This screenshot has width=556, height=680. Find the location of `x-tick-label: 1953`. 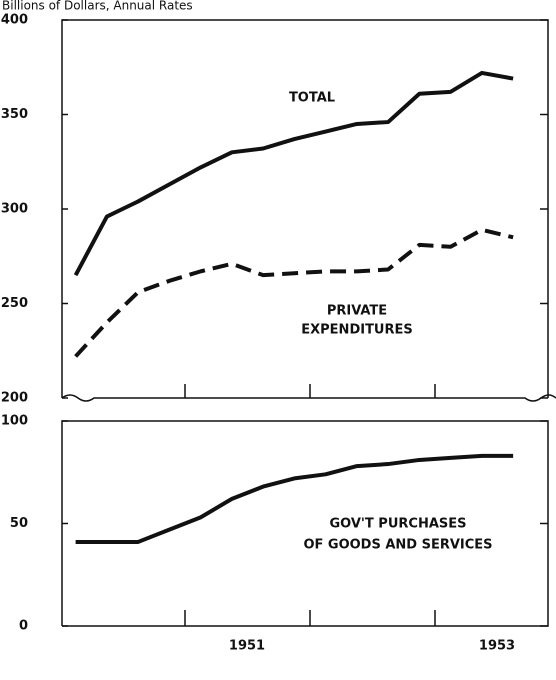

x-tick-label: 1953 is located at coordinates (497, 646).